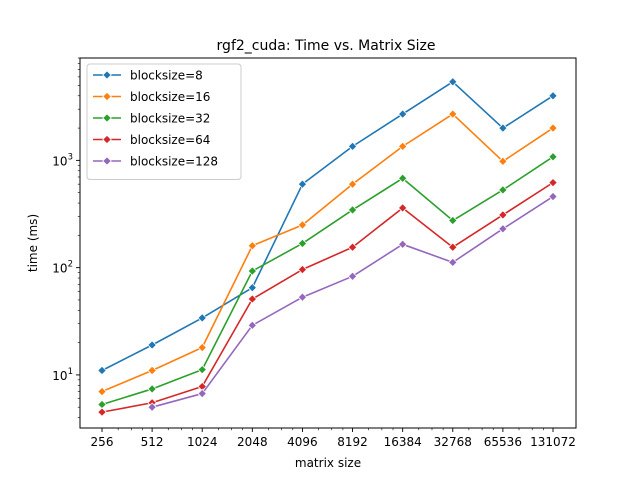 The image size is (640, 480). Describe the element at coordinates (202, 442) in the screenshot. I see `x-tick-label: 1024` at that location.